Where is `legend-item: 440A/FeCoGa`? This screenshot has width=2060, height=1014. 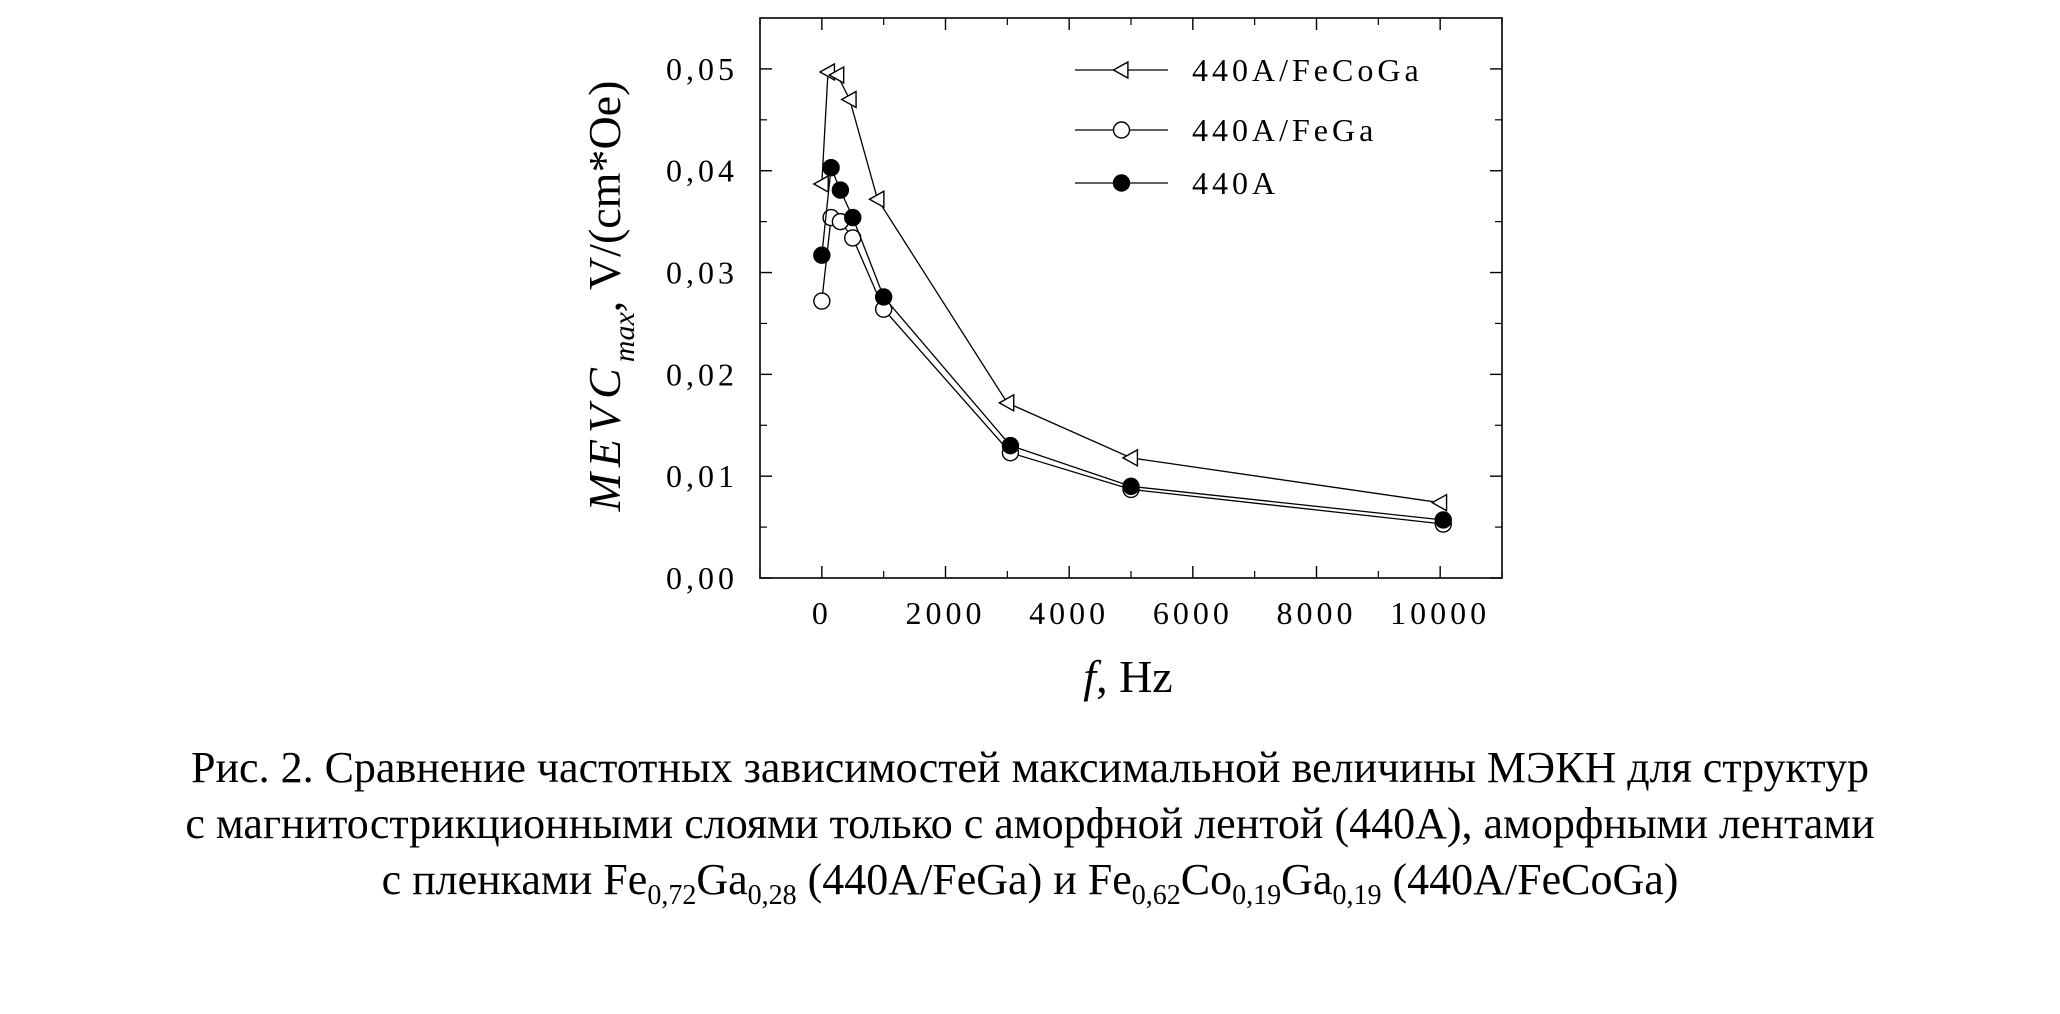
legend-item: 440A/FeCoGa is located at coordinates (1249, 70).